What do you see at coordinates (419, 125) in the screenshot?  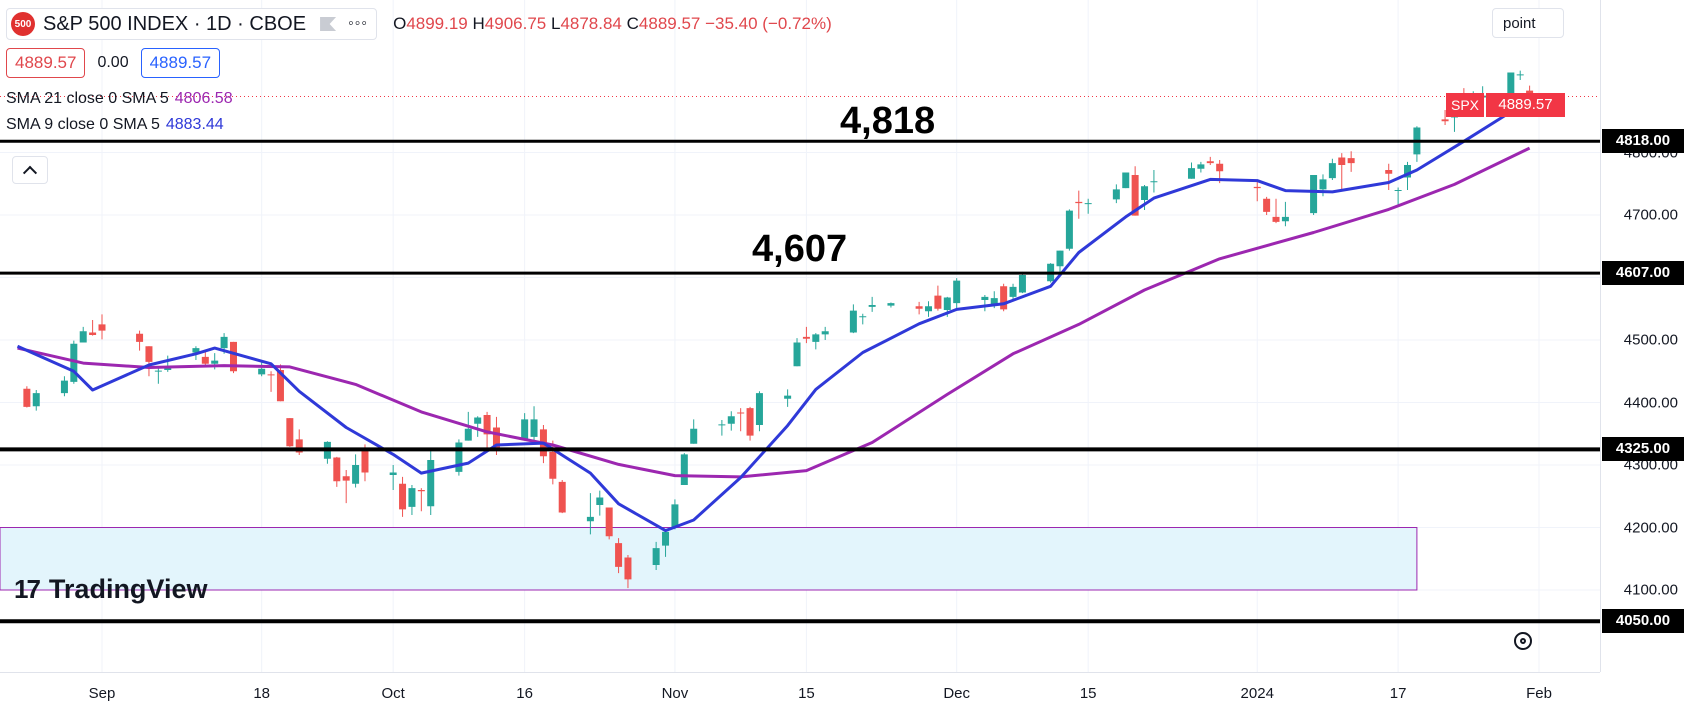 I see `sma9-legend: SMA 9 close 0 SMA 5 4883.44` at bounding box center [419, 125].